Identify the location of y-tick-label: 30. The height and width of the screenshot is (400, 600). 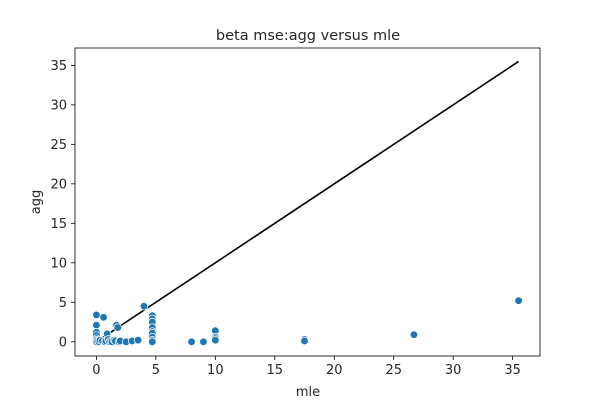
(58, 105).